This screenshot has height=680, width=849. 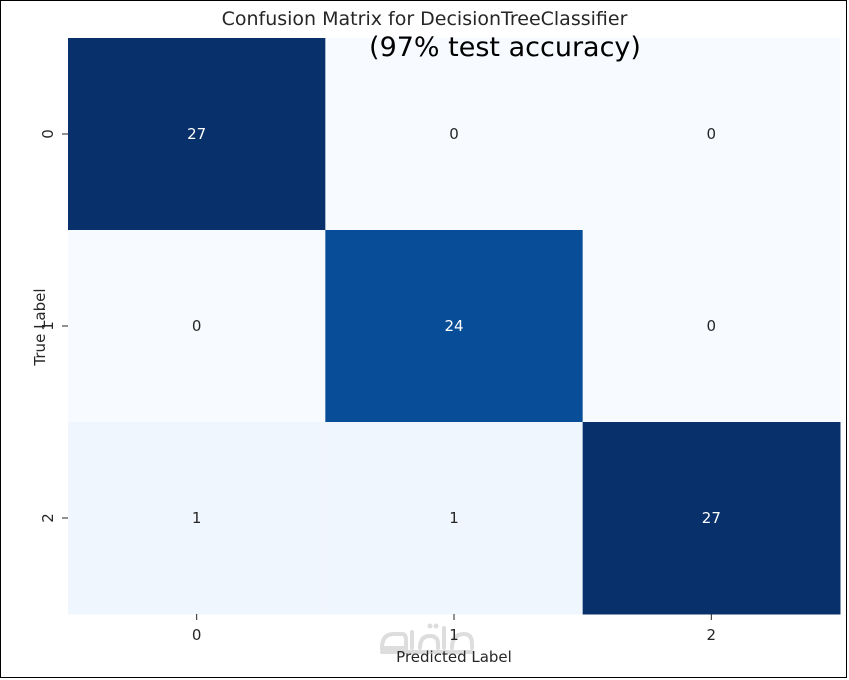 What do you see at coordinates (48, 326) in the screenshot?
I see `y-tick-label-1: 1` at bounding box center [48, 326].